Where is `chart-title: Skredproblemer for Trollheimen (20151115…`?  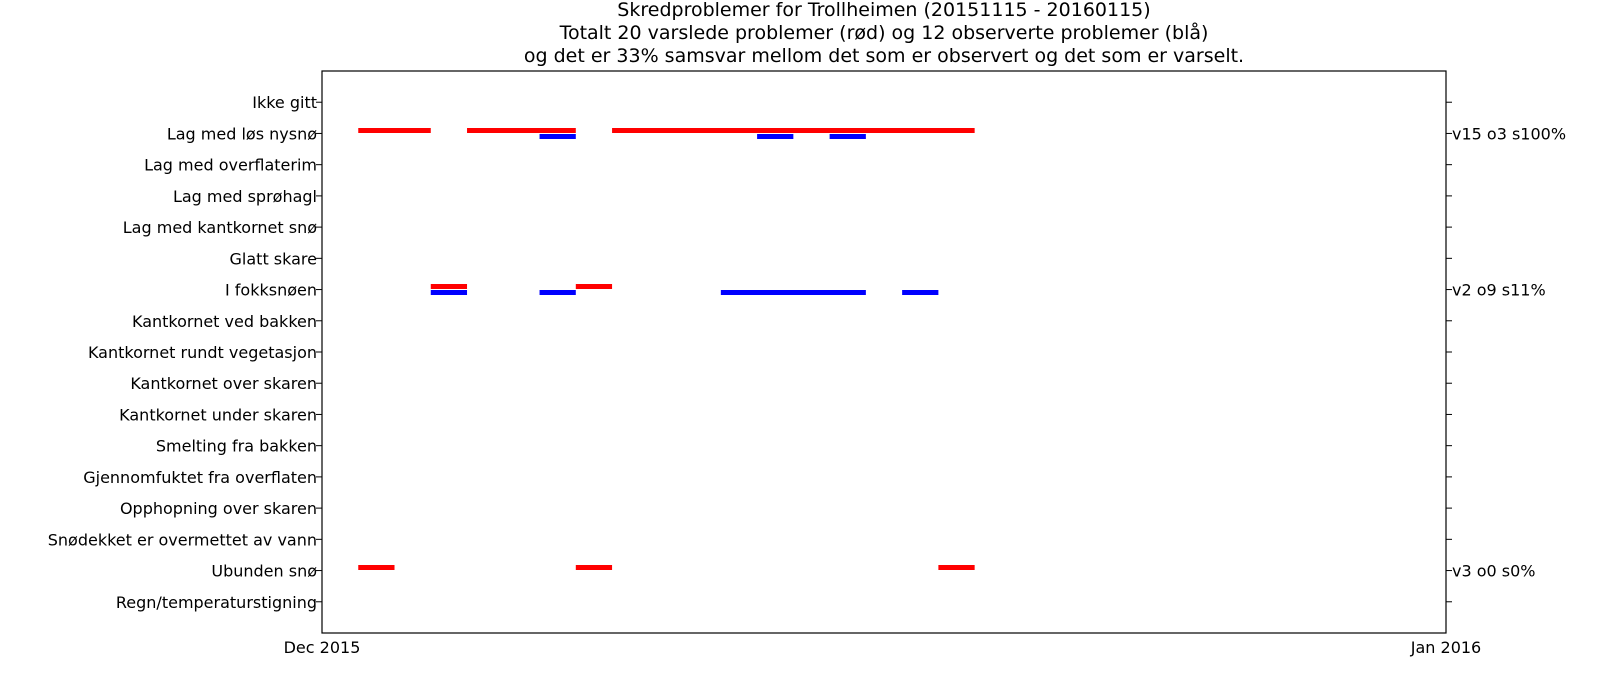 chart-title: Skredproblemer for Trollheimen (20151115… is located at coordinates (884, 33).